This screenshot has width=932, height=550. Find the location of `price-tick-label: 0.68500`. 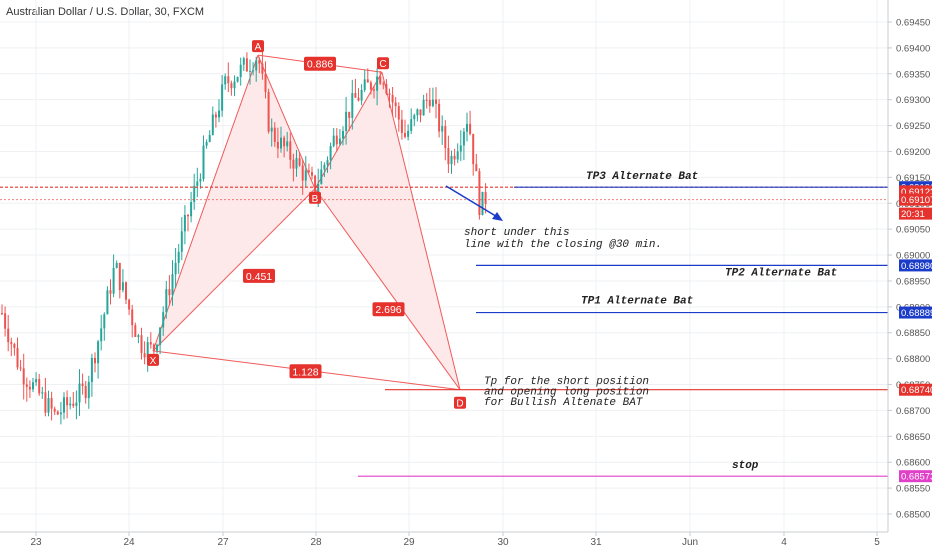

price-tick-label: 0.68500 is located at coordinates (913, 515).